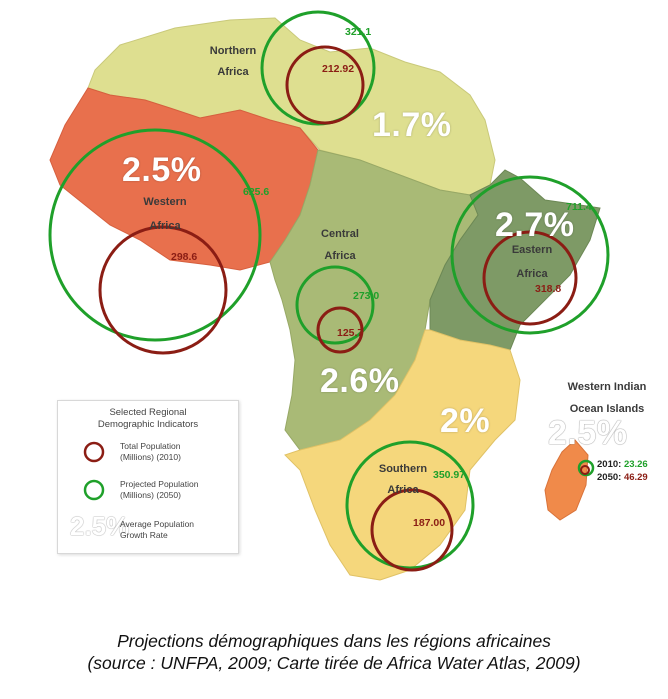  Describe the element at coordinates (360, 381) in the screenshot. I see `central-rate: 2.6%` at that location.